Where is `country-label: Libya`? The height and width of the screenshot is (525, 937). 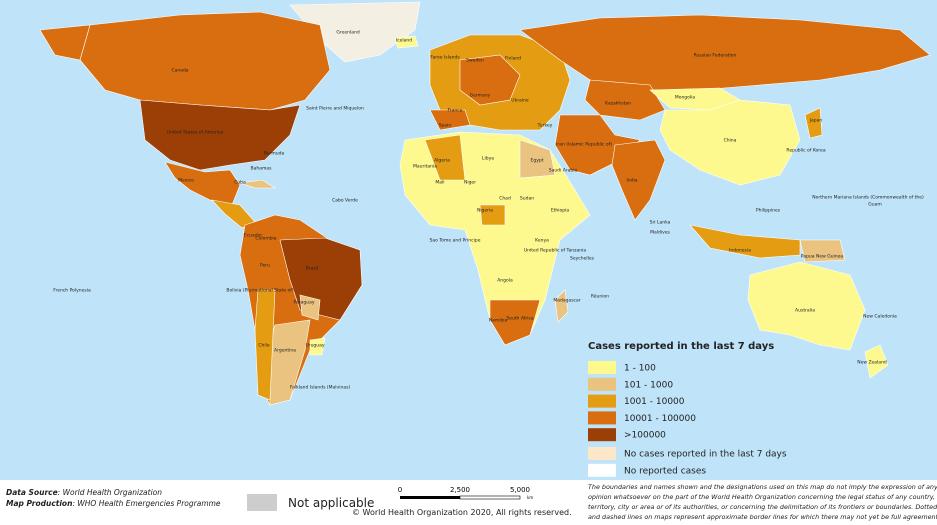 country-label: Libya is located at coordinates (488, 159).